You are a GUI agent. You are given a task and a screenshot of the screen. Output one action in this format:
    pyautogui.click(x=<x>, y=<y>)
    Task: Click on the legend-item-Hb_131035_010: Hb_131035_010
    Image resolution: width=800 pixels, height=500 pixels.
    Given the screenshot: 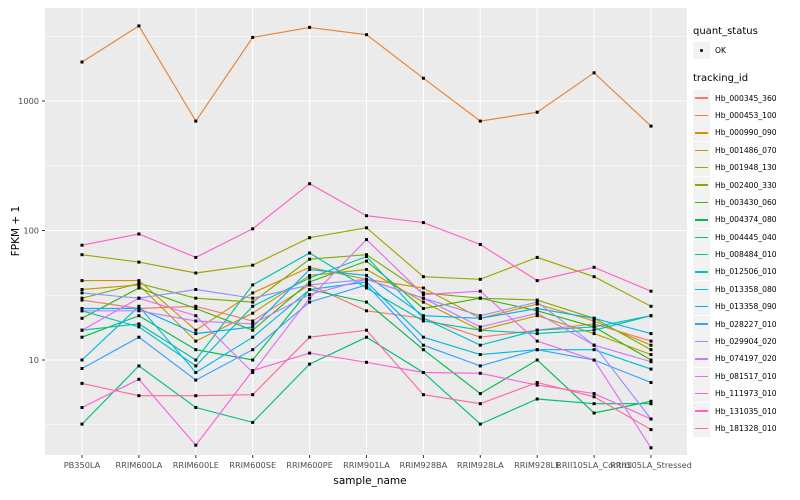 What is the action you would take?
    pyautogui.click(x=746, y=411)
    